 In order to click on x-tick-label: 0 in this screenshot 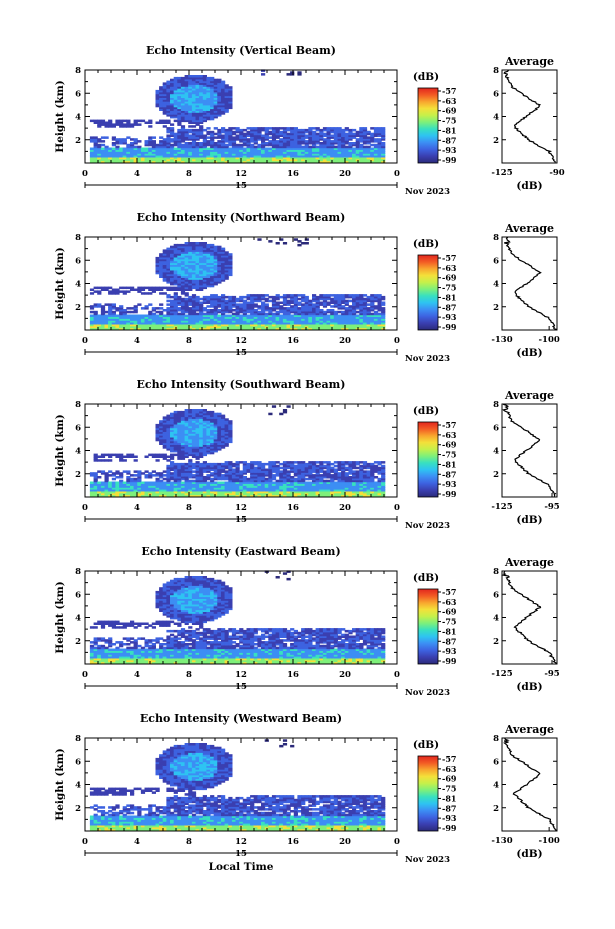, I will do `click(85, 174)`.